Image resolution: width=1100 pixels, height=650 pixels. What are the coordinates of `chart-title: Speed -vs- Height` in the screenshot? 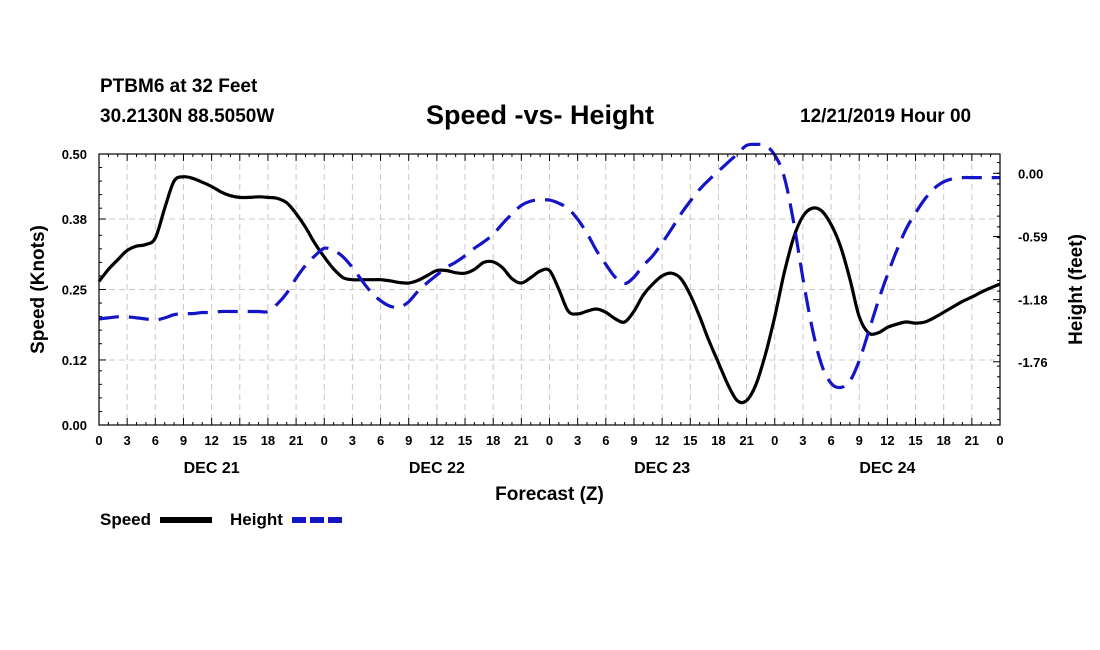 It's located at (540, 115).